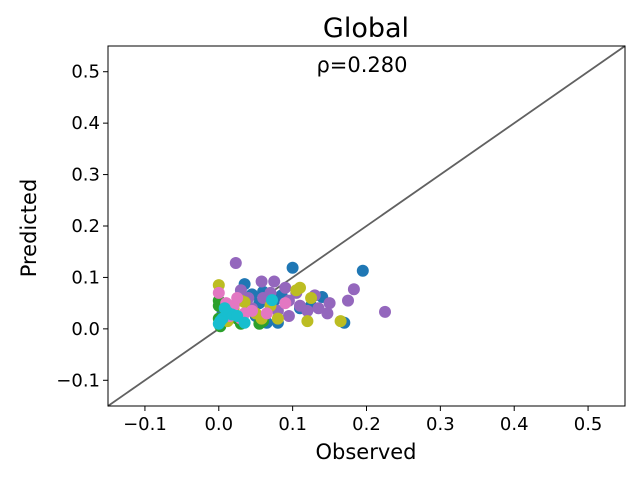  I want to click on y-tick-label: 0.2, so click(85, 226).